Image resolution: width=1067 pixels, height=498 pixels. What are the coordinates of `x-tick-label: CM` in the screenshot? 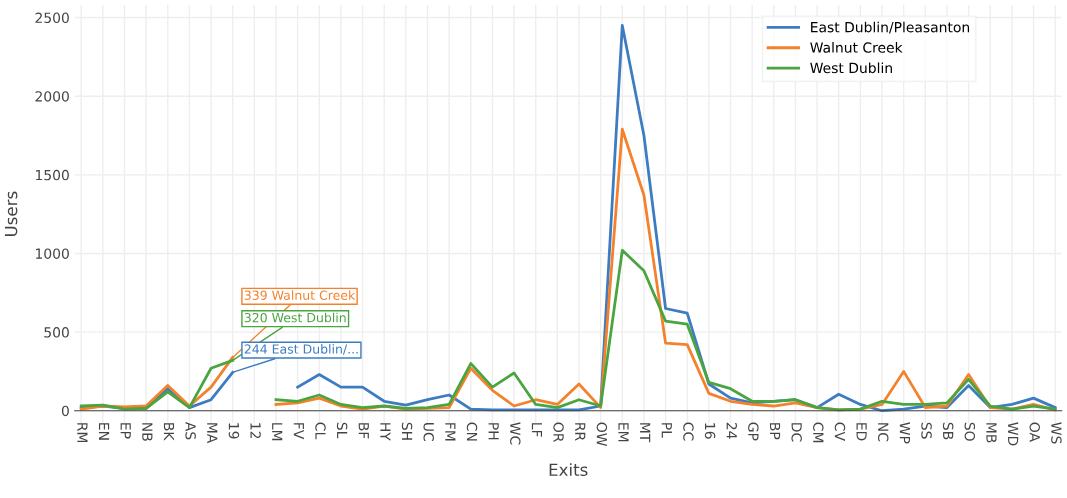 It's located at (818, 432).